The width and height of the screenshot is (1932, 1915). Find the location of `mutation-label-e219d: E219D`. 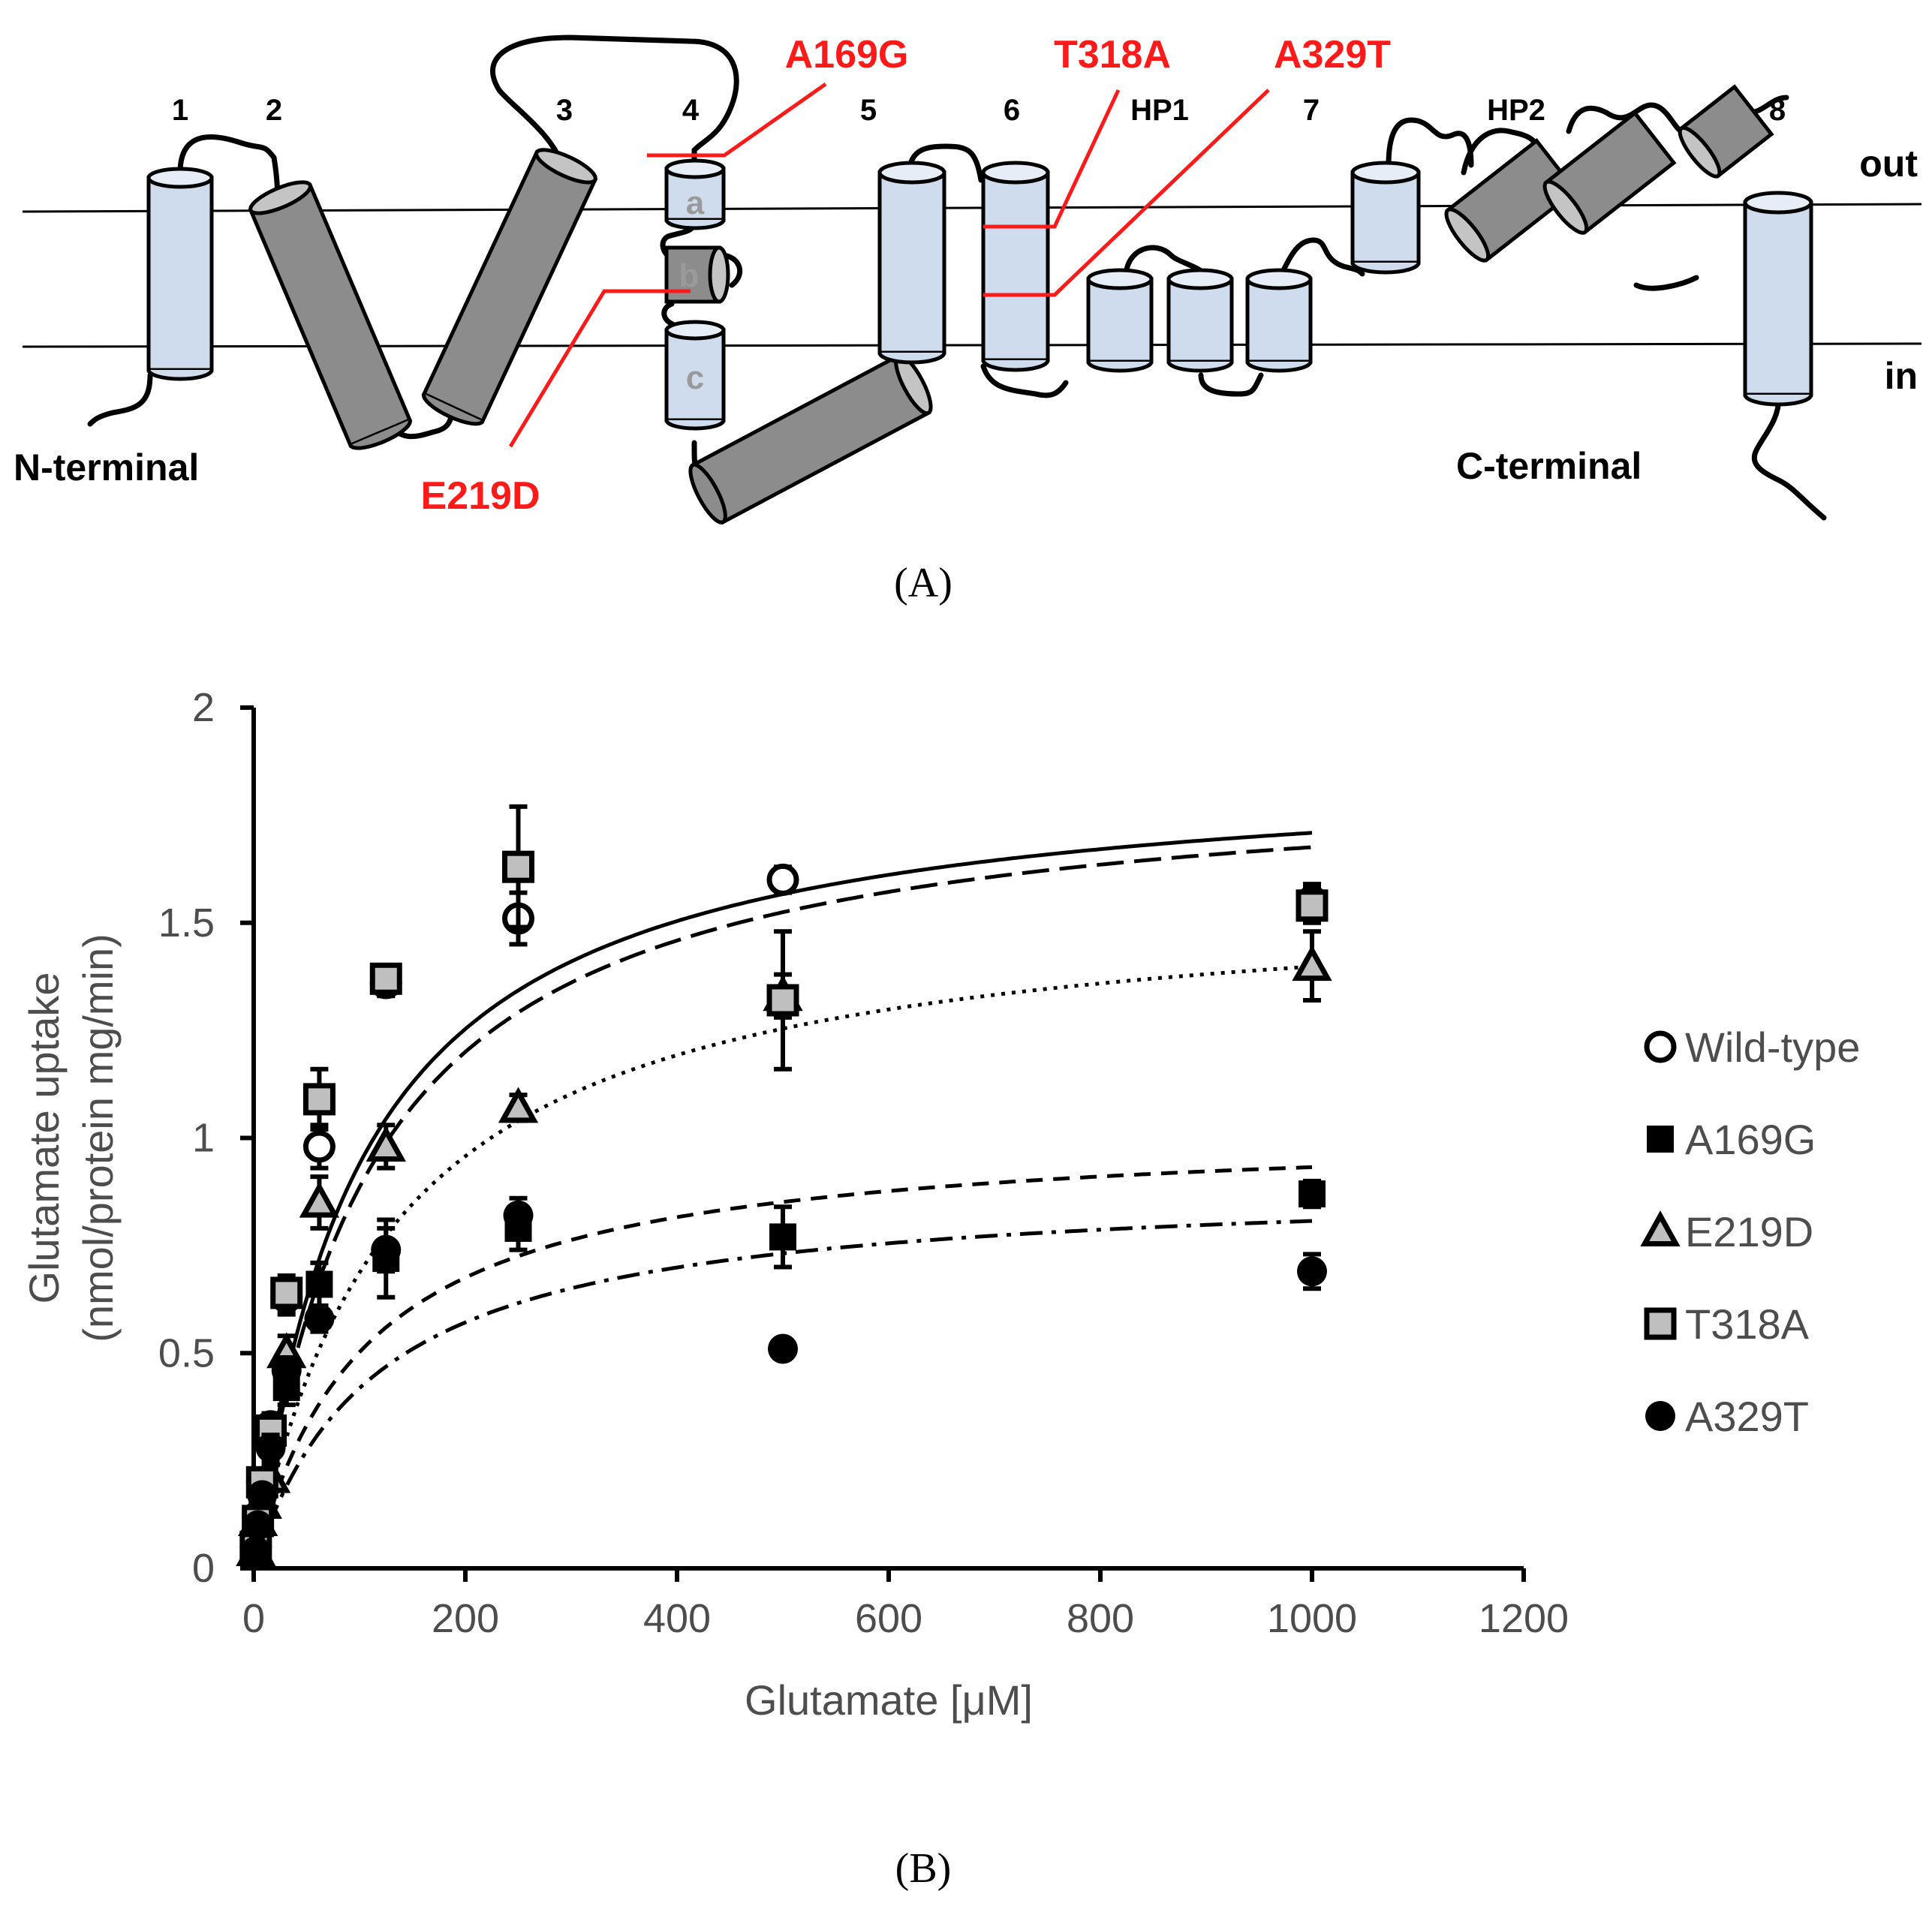

mutation-label-e219d: E219D is located at coordinates (480, 496).